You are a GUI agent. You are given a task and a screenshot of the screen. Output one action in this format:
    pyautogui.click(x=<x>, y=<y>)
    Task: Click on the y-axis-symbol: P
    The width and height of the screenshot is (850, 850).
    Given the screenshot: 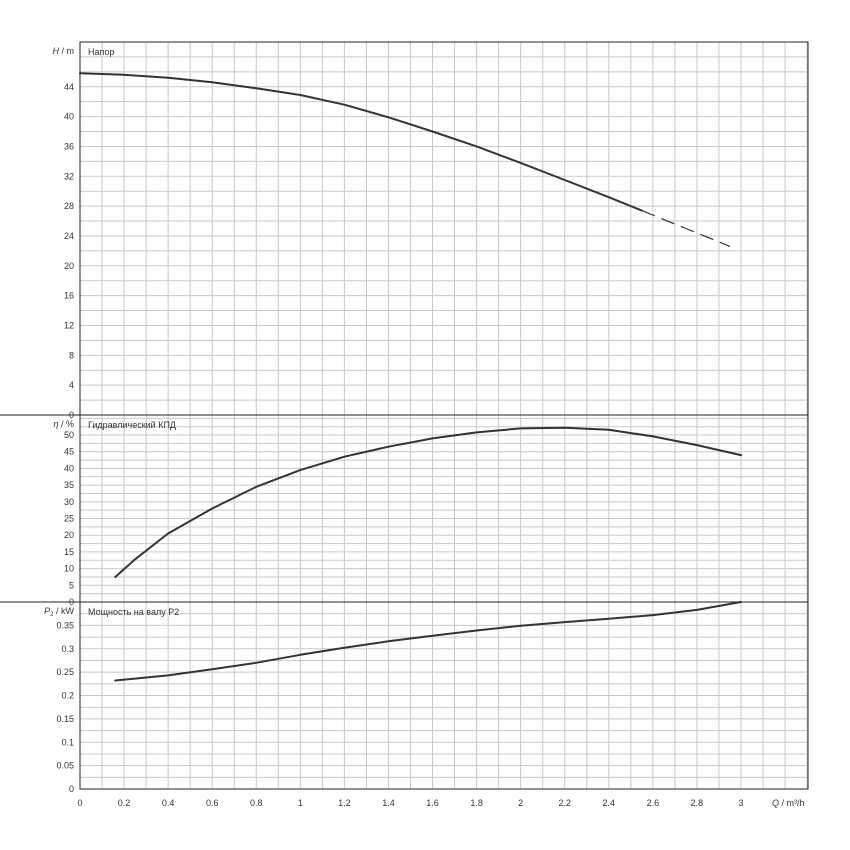 What is the action you would take?
    pyautogui.click(x=47, y=611)
    